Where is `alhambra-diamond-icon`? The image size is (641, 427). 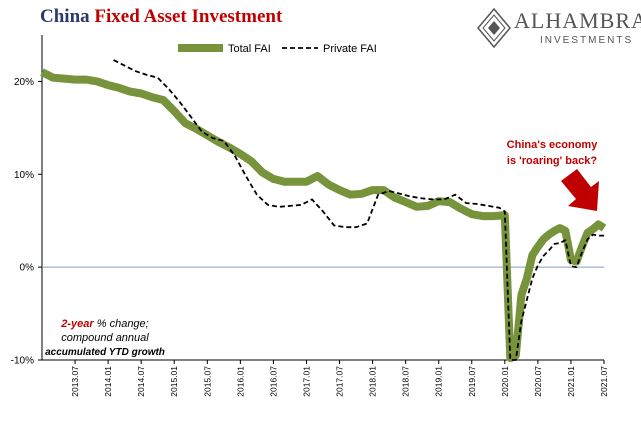 alhambra-diamond-icon is located at coordinates (494, 28).